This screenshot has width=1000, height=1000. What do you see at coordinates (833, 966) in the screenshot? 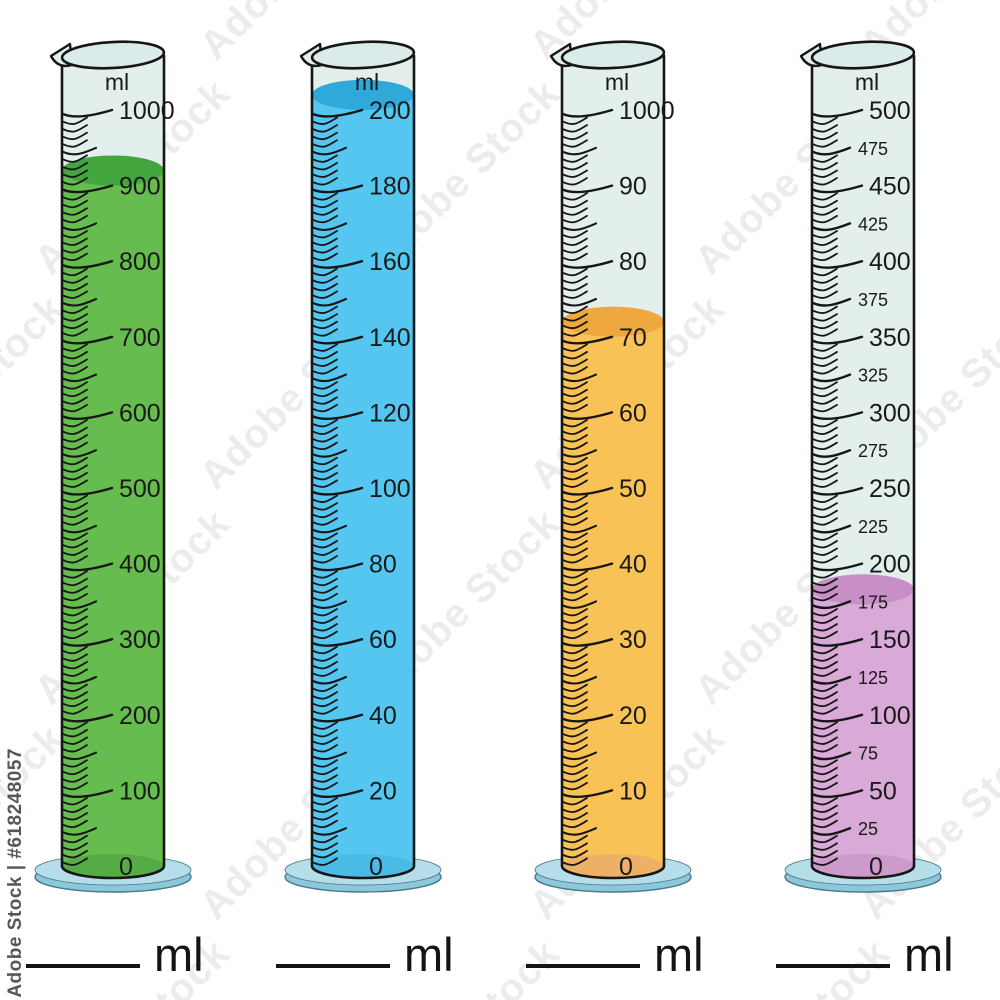
I see `answer-blank-line` at bounding box center [833, 966].